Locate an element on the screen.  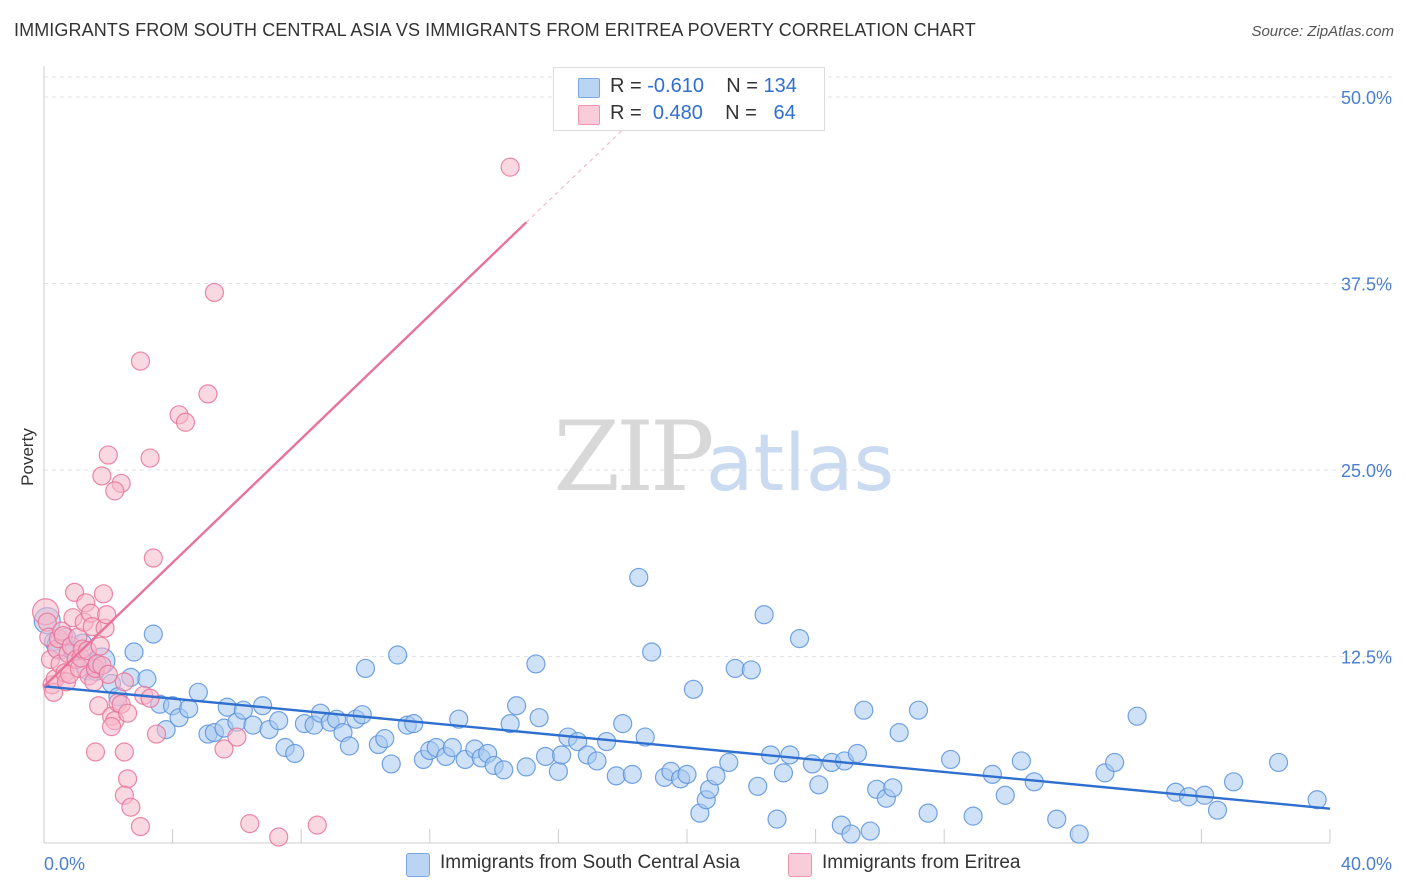
series-swatch-south-central-asia is located at coordinates (418, 865).